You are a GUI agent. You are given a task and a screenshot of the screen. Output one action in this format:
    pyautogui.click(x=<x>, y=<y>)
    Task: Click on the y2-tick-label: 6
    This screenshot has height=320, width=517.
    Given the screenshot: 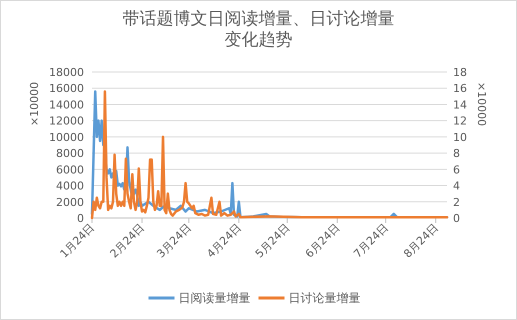 What is the action you would take?
    pyautogui.click(x=456, y=169)
    